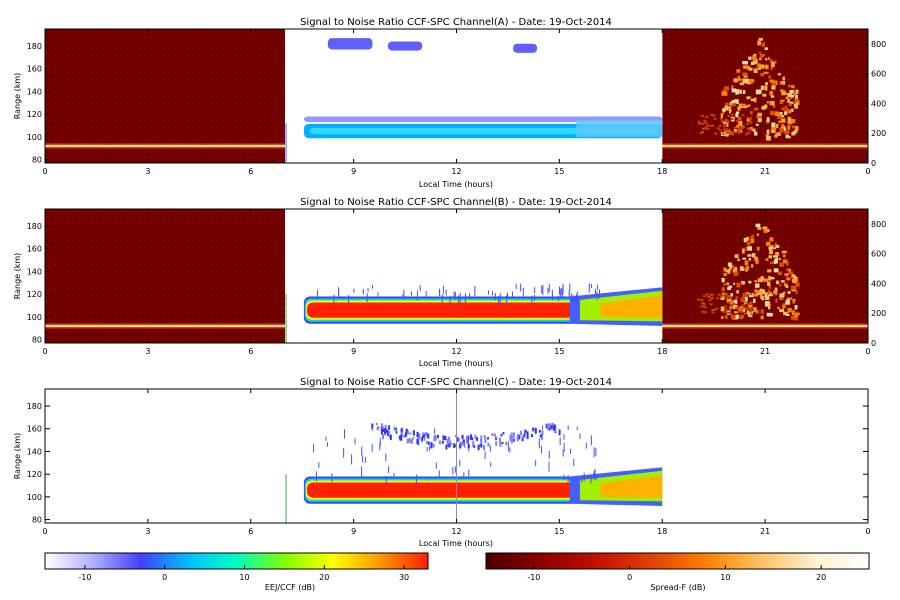  Describe the element at coordinates (677, 587) in the screenshot. I see `colorbar-spreadf-label: Spread-F (dB)` at that location.